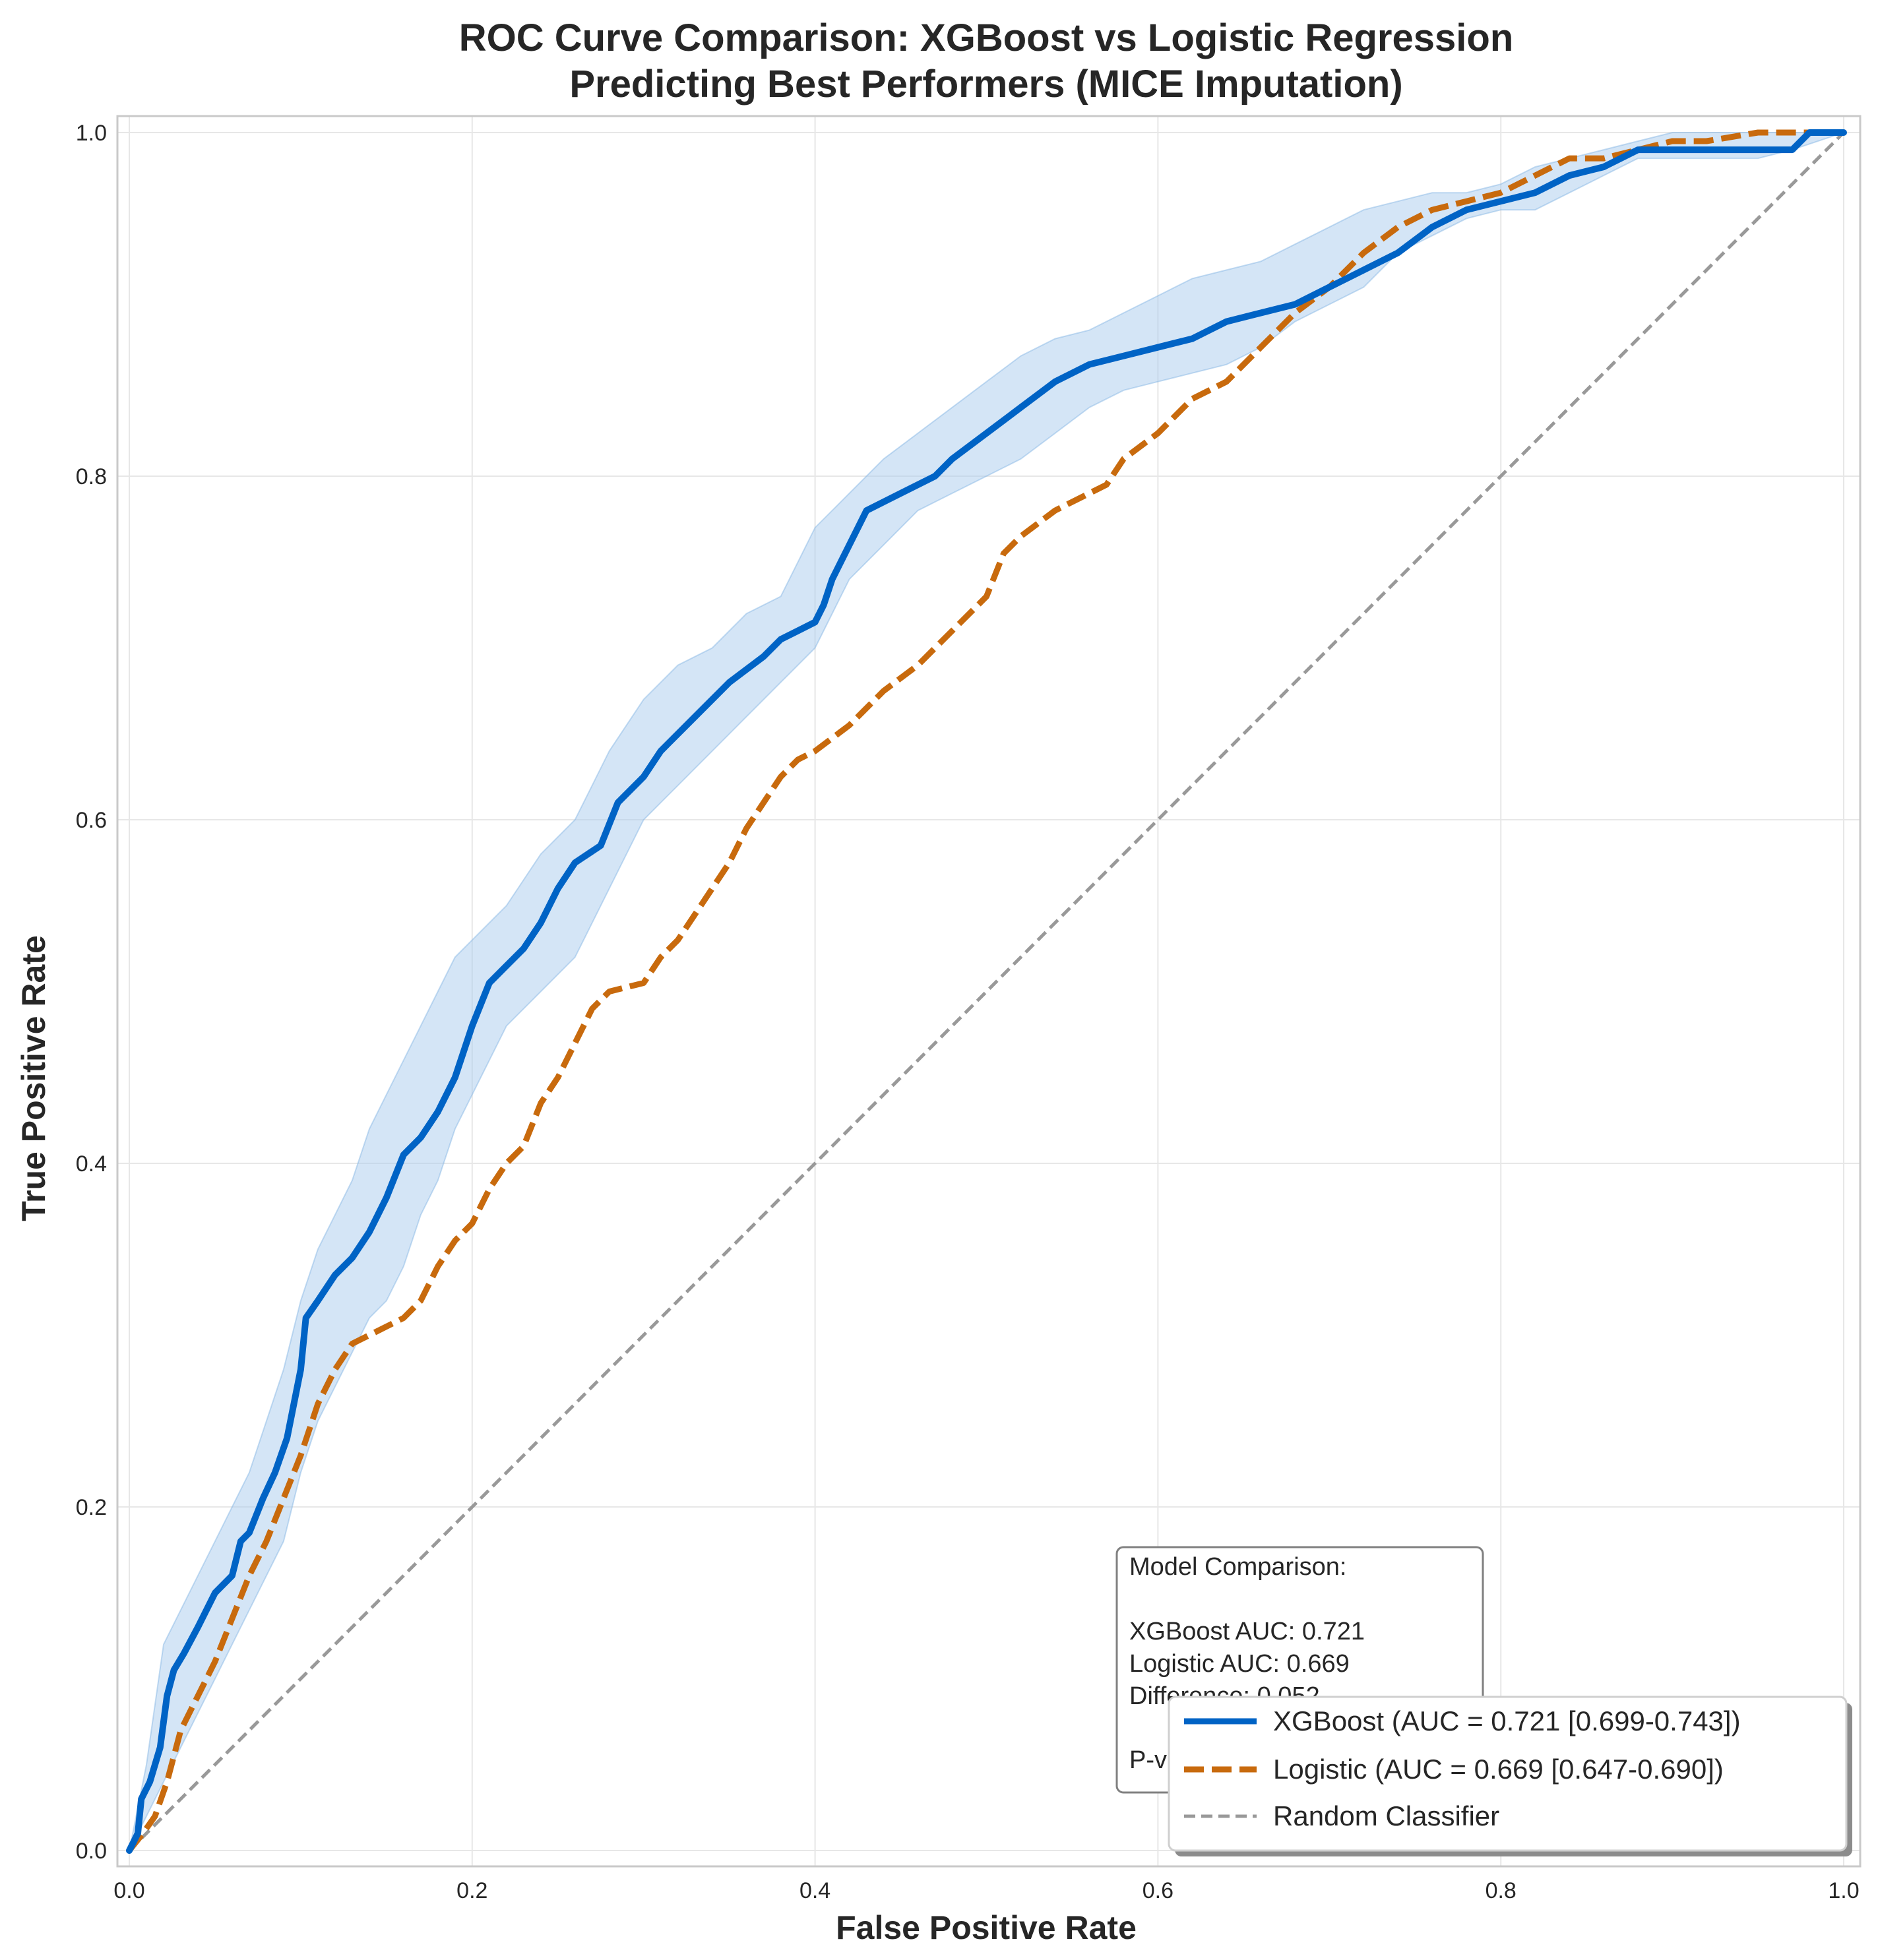 This screenshot has width=1878, height=1960. What do you see at coordinates (129, 1890) in the screenshot?
I see `x-tick-label-0: 0.0` at bounding box center [129, 1890].